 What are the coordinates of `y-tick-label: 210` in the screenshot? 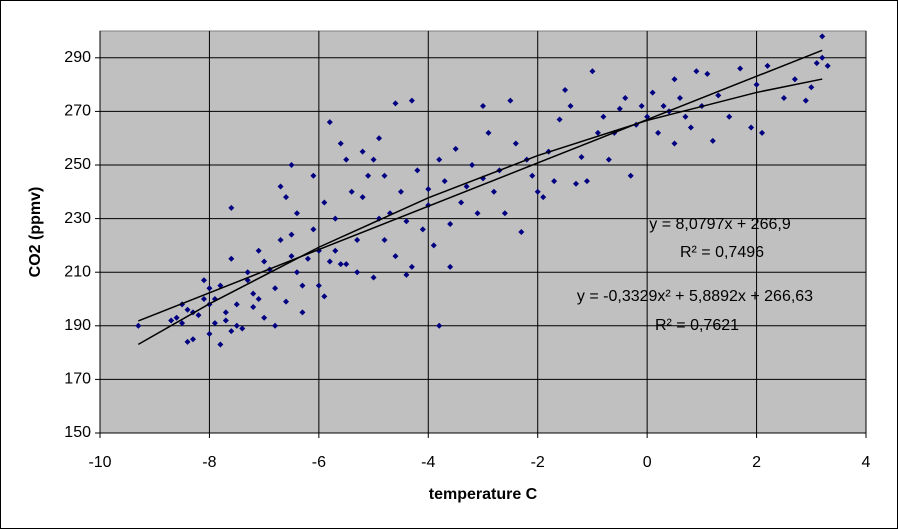 It's located at (77, 271).